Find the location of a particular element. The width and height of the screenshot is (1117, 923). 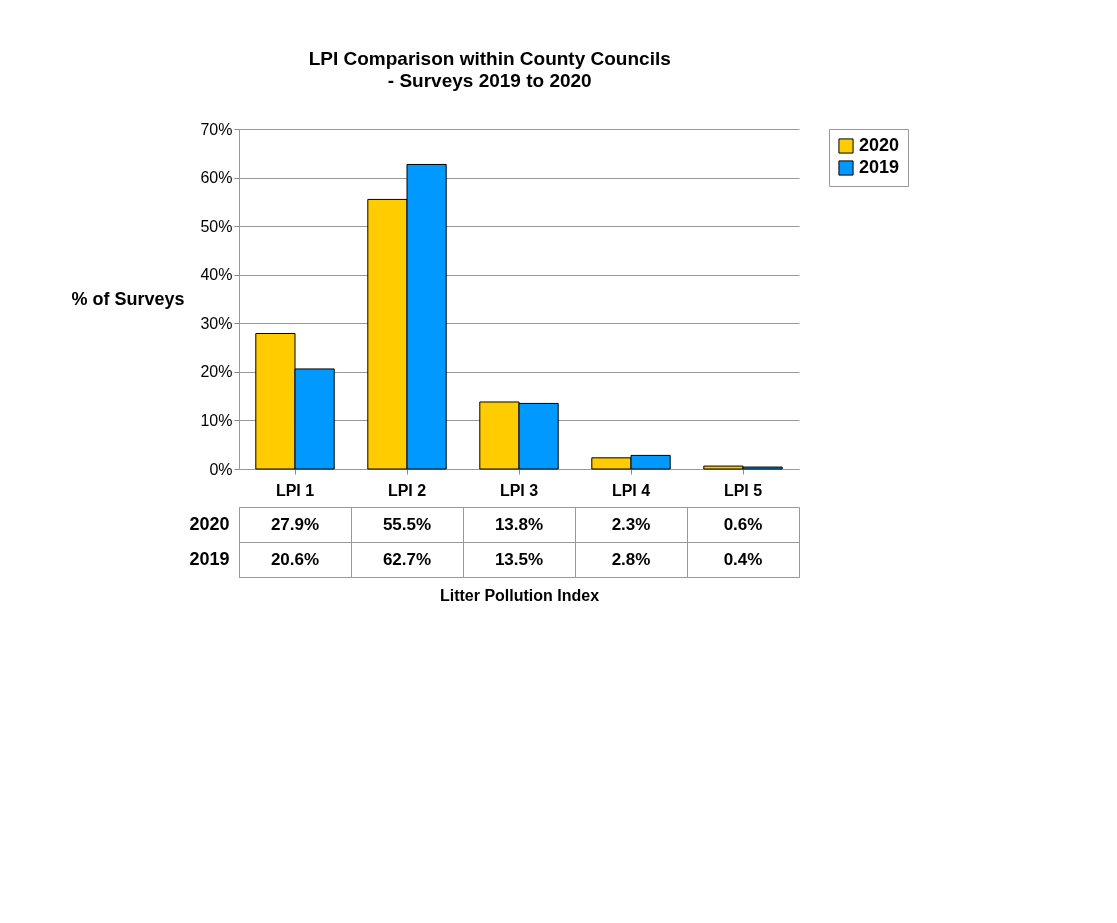

data-label: 20.6% is located at coordinates (295, 559).